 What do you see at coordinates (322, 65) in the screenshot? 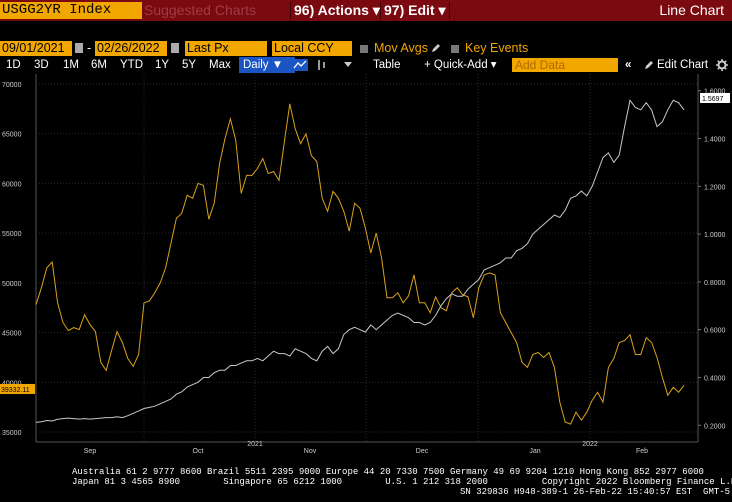
I see `candle-icon` at bounding box center [322, 65].